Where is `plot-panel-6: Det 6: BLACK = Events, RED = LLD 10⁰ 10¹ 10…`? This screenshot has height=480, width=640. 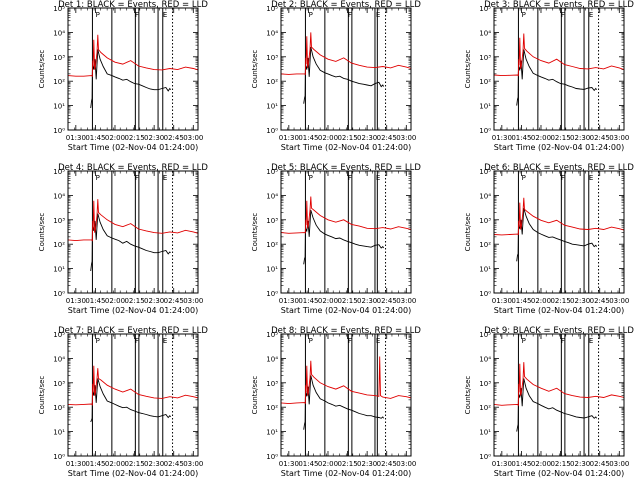
plot-panel-6: Det 6: BLACK = Events, RED = LLD 10⁰ 10¹ 10… is located at coordinates (549, 239).